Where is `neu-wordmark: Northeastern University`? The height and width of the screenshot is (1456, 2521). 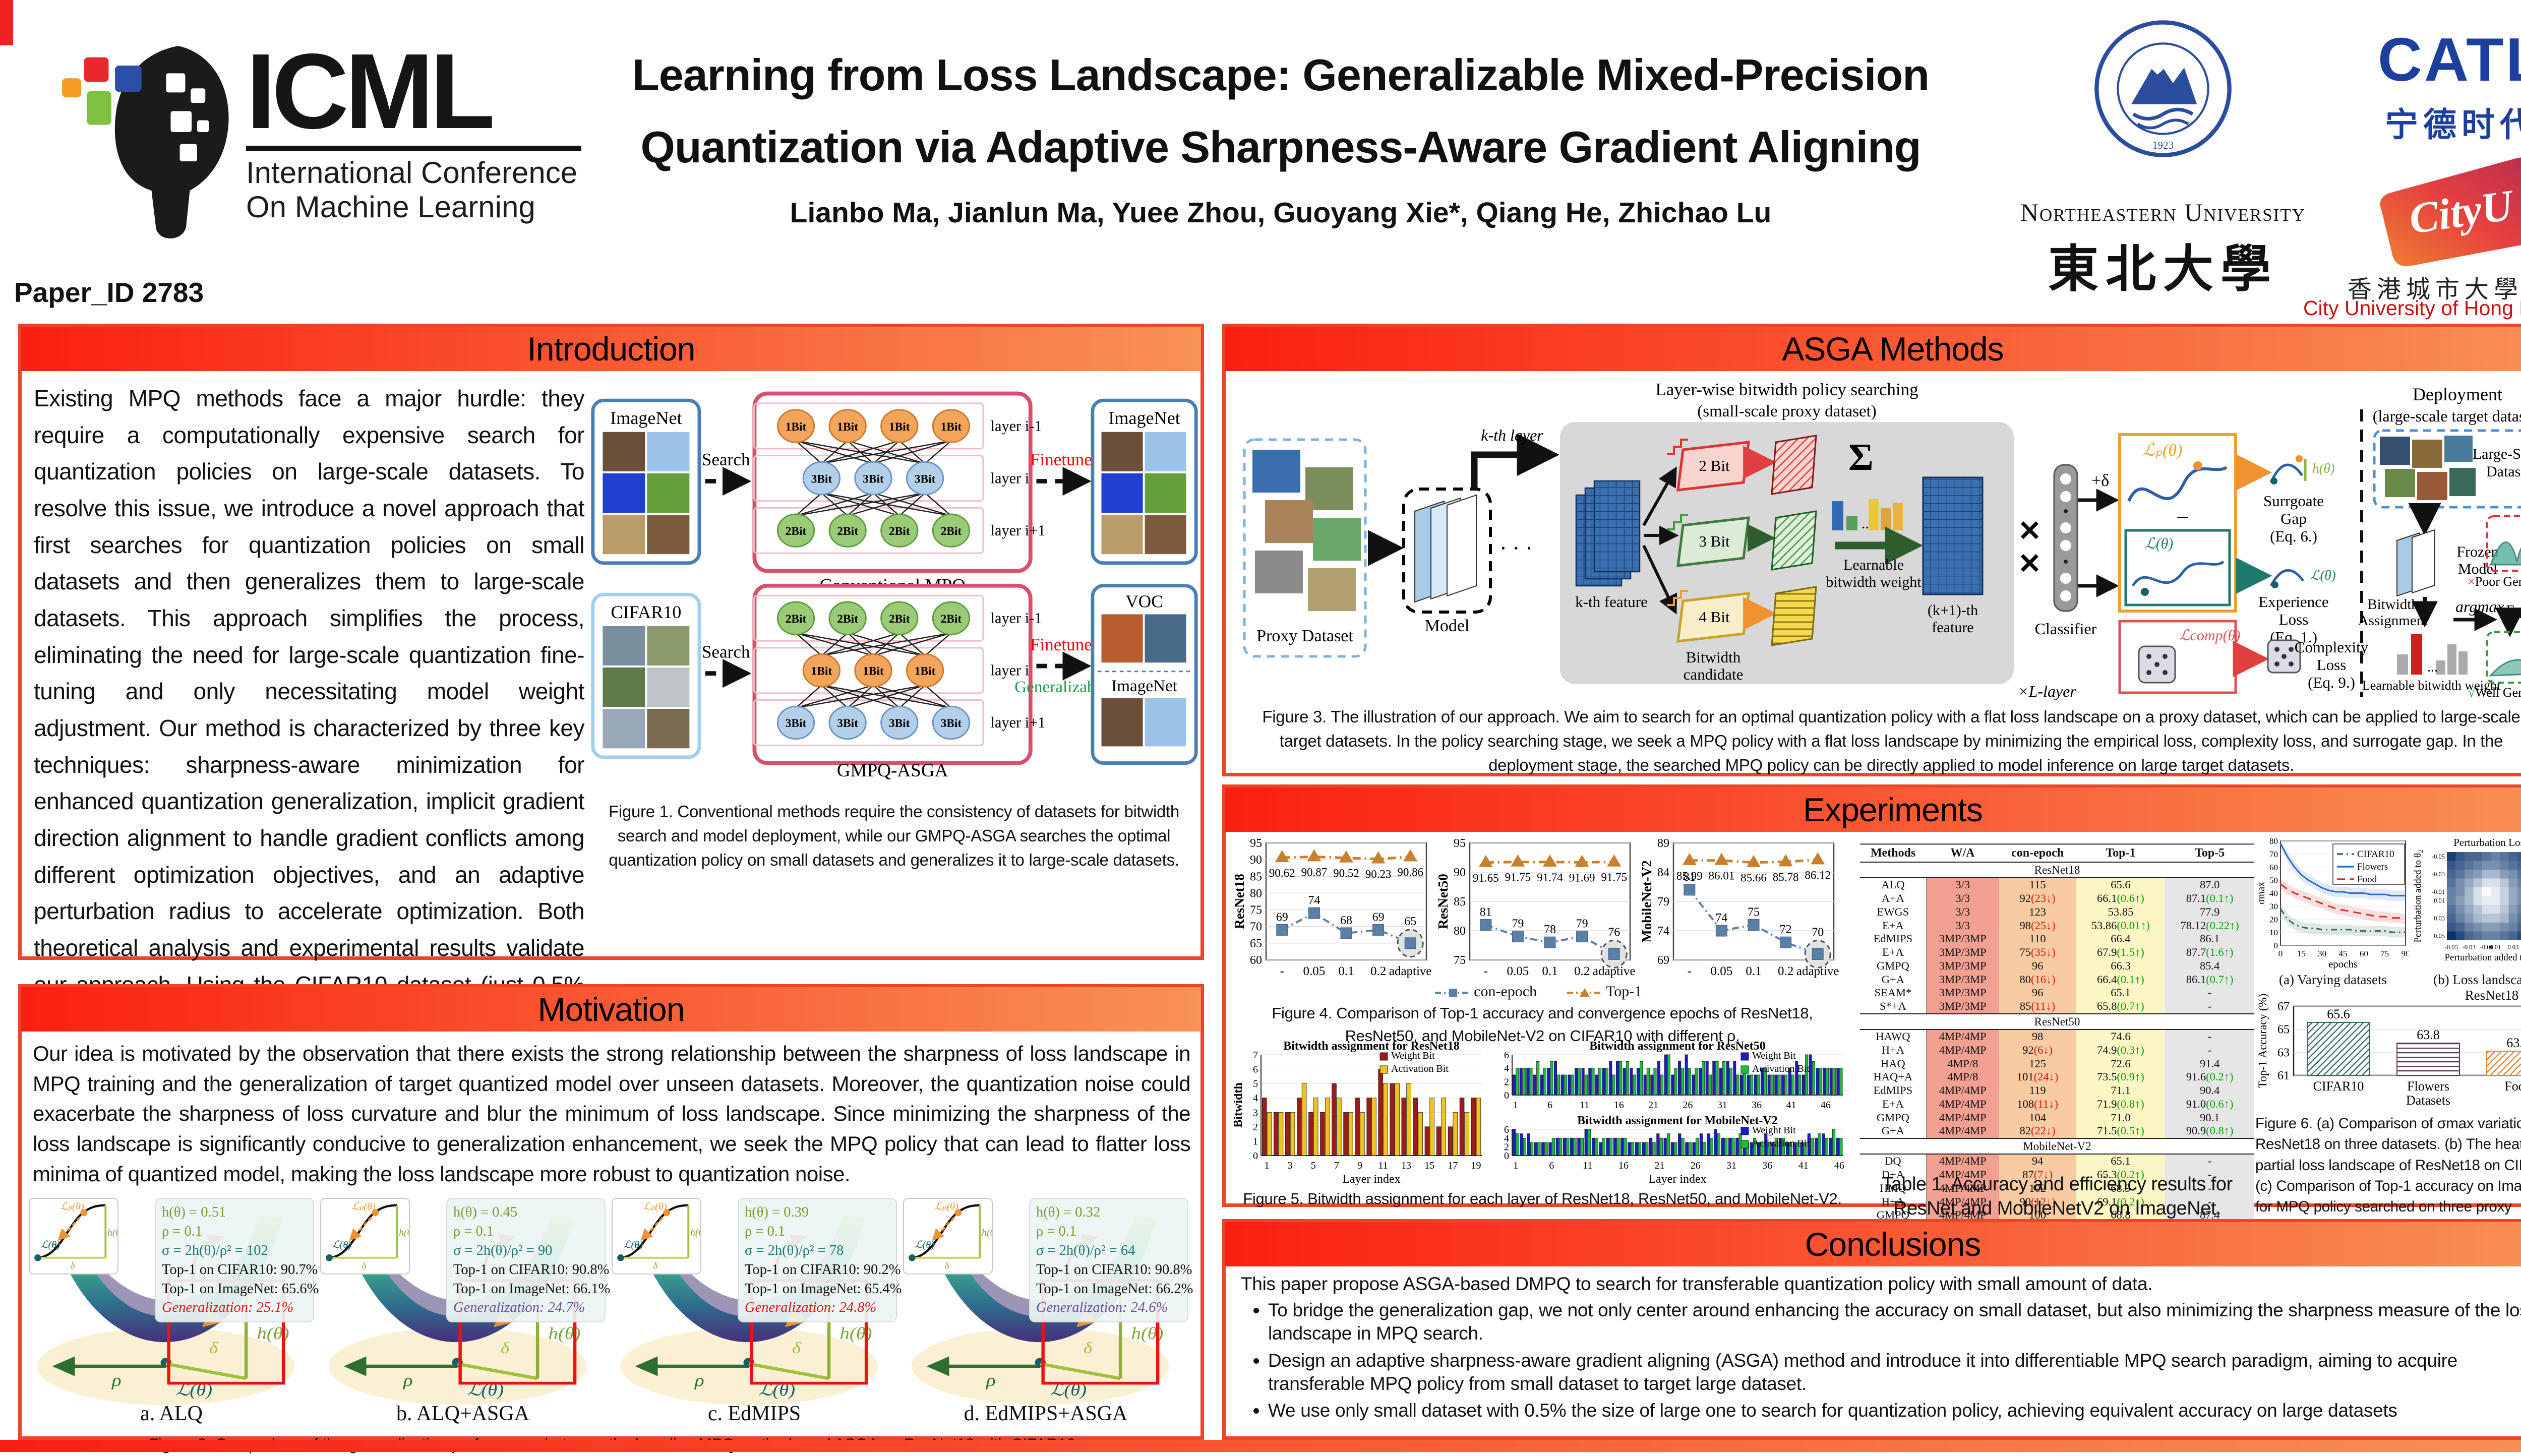 neu-wordmark: Northeastern University is located at coordinates (2163, 212).